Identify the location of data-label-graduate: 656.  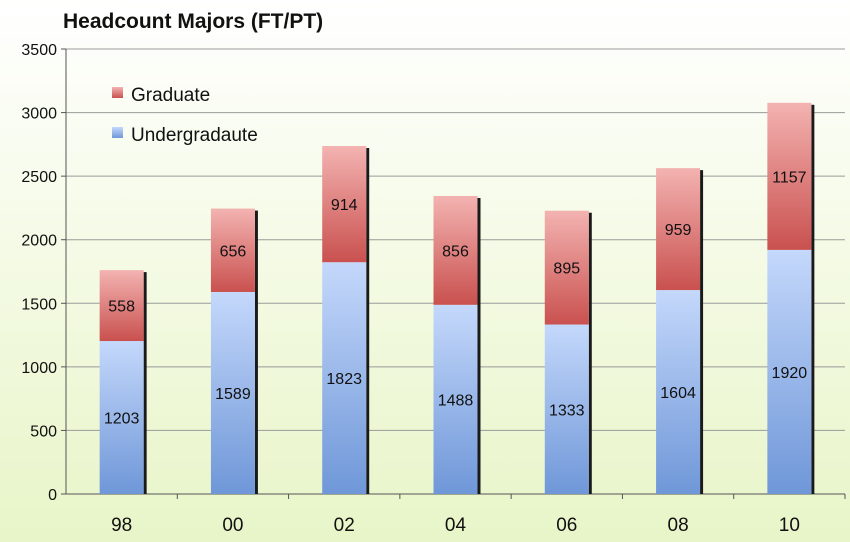
(233, 251).